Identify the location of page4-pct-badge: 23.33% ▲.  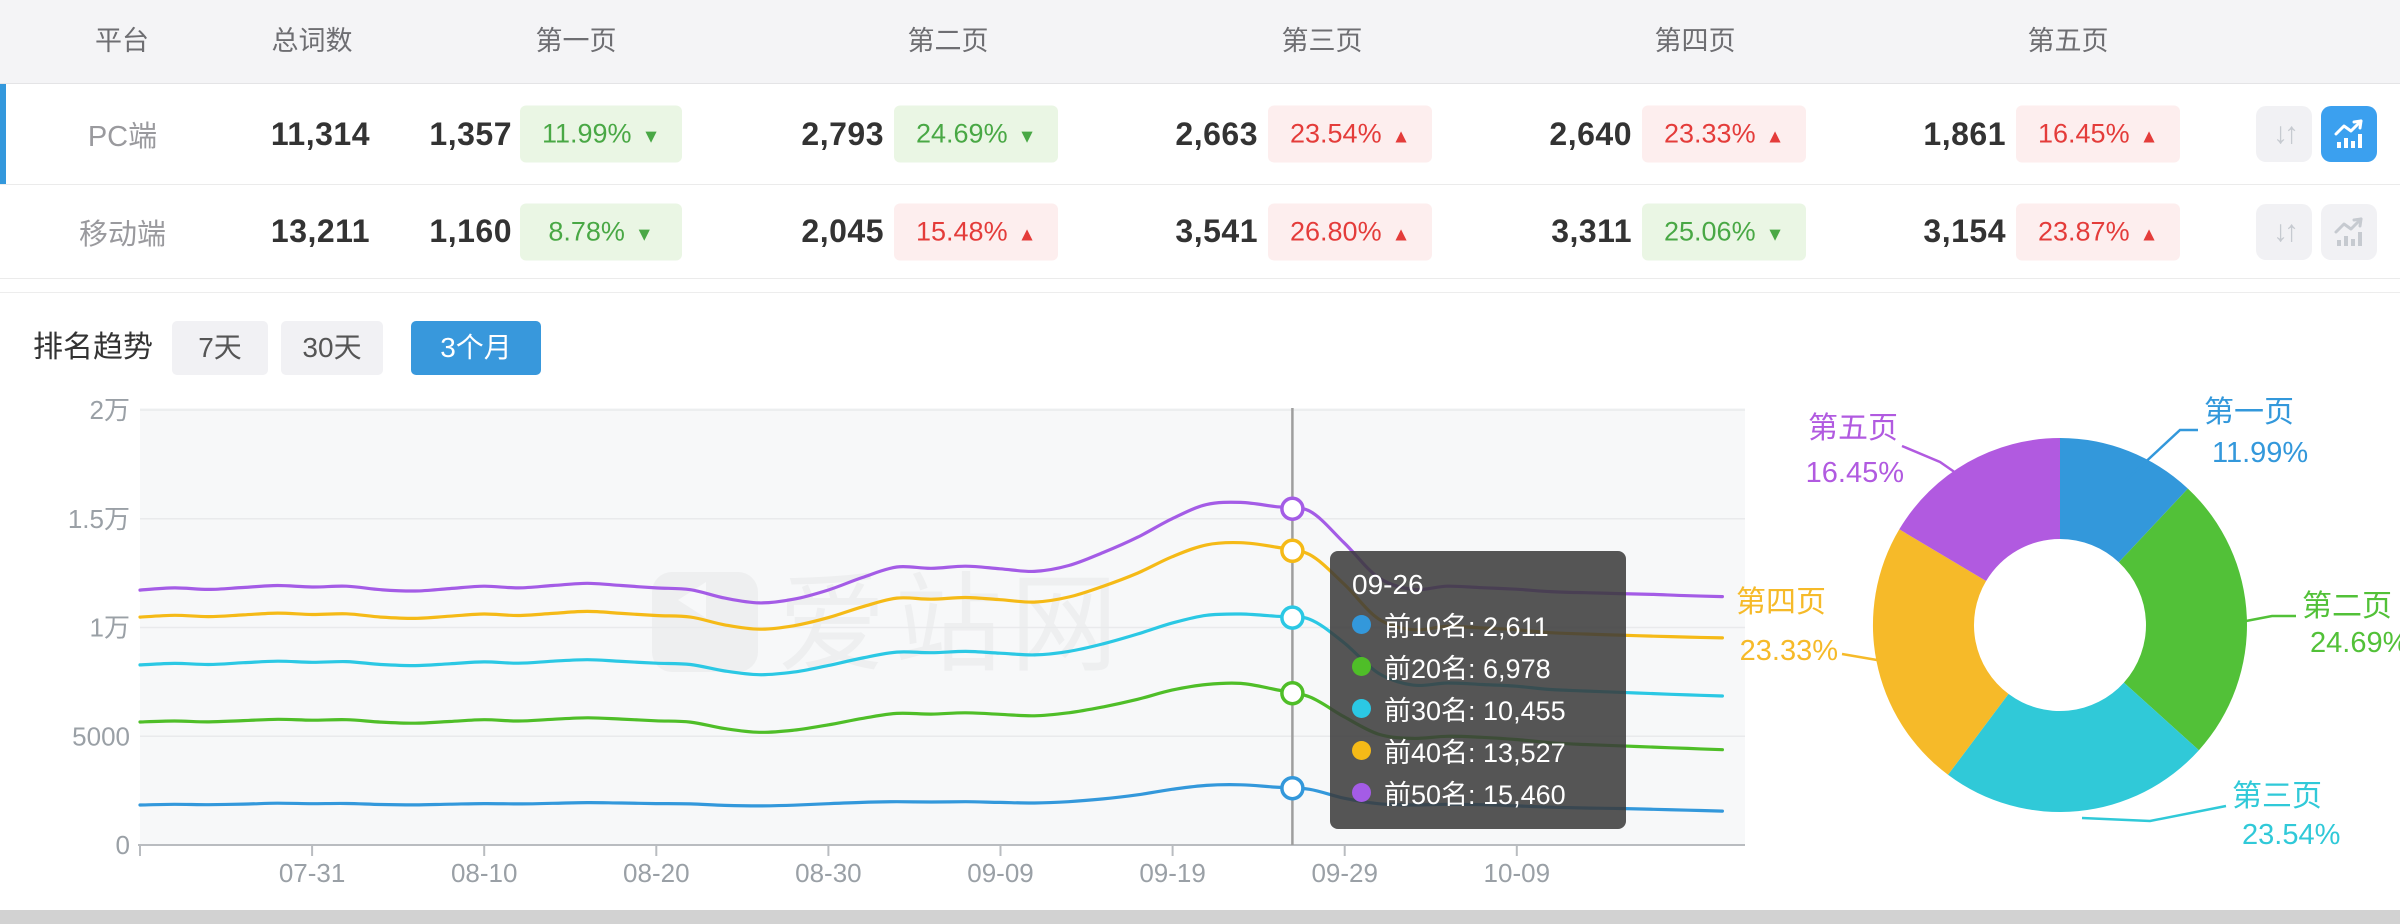
(1724, 134).